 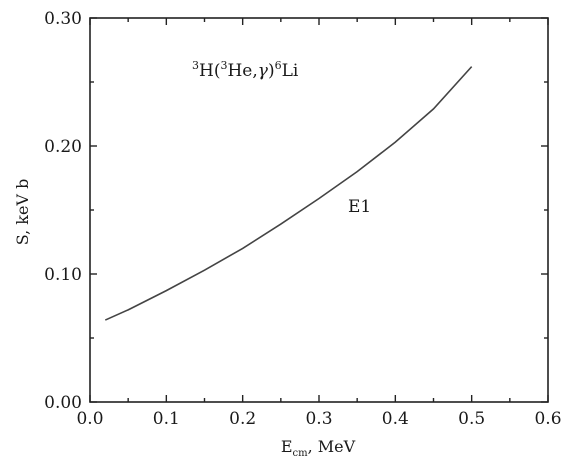 I want to click on series-label-e1: E1, so click(x=359, y=207).